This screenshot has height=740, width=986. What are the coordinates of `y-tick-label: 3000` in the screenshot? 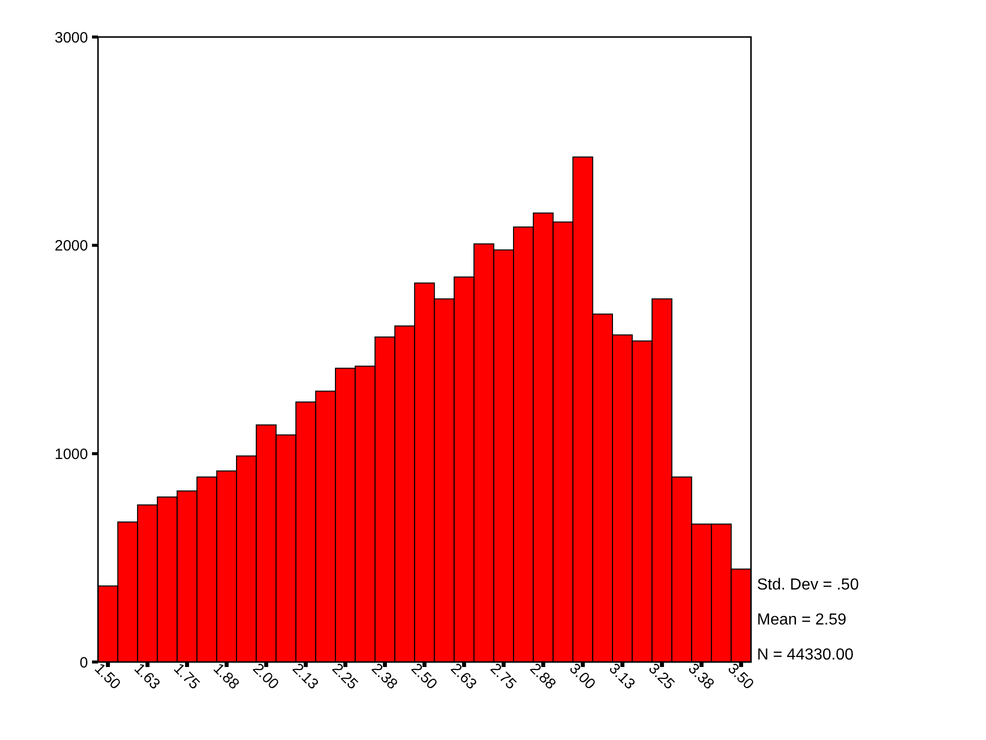 It's located at (71, 37).